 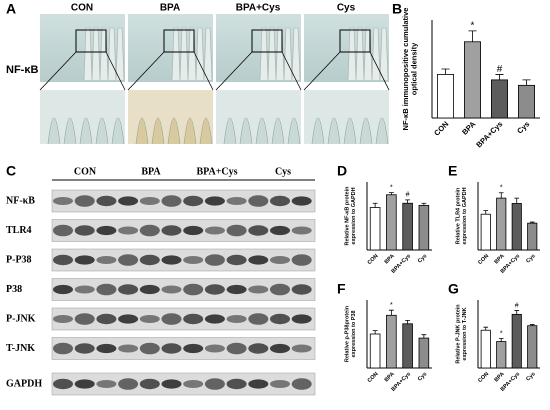 What do you see at coordinates (489, 134) in the screenshot?
I see `x-tick-label: BPA+Cys` at bounding box center [489, 134].